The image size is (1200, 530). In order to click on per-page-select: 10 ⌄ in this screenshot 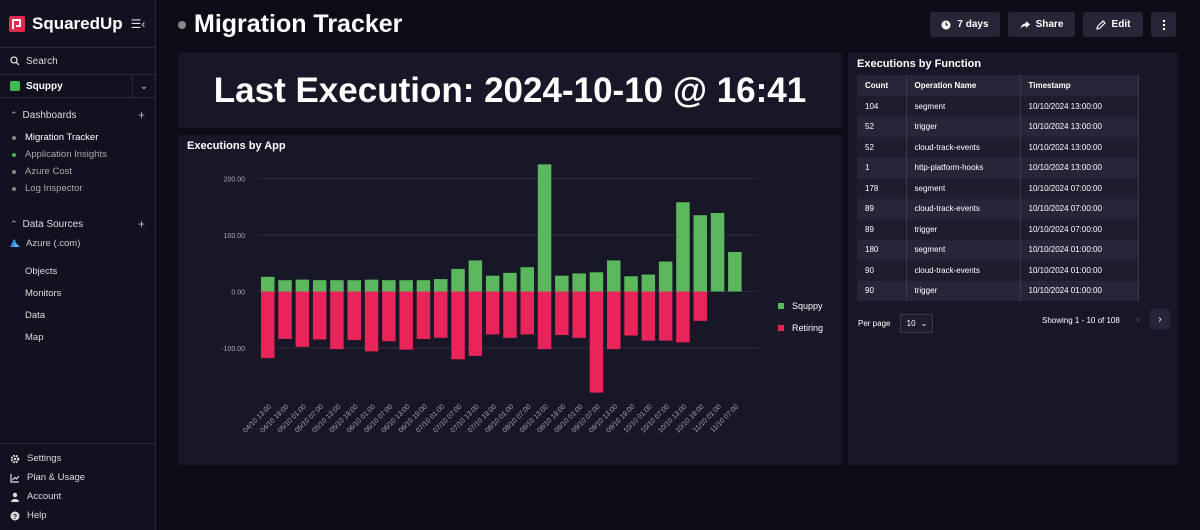, I will do `click(917, 323)`.